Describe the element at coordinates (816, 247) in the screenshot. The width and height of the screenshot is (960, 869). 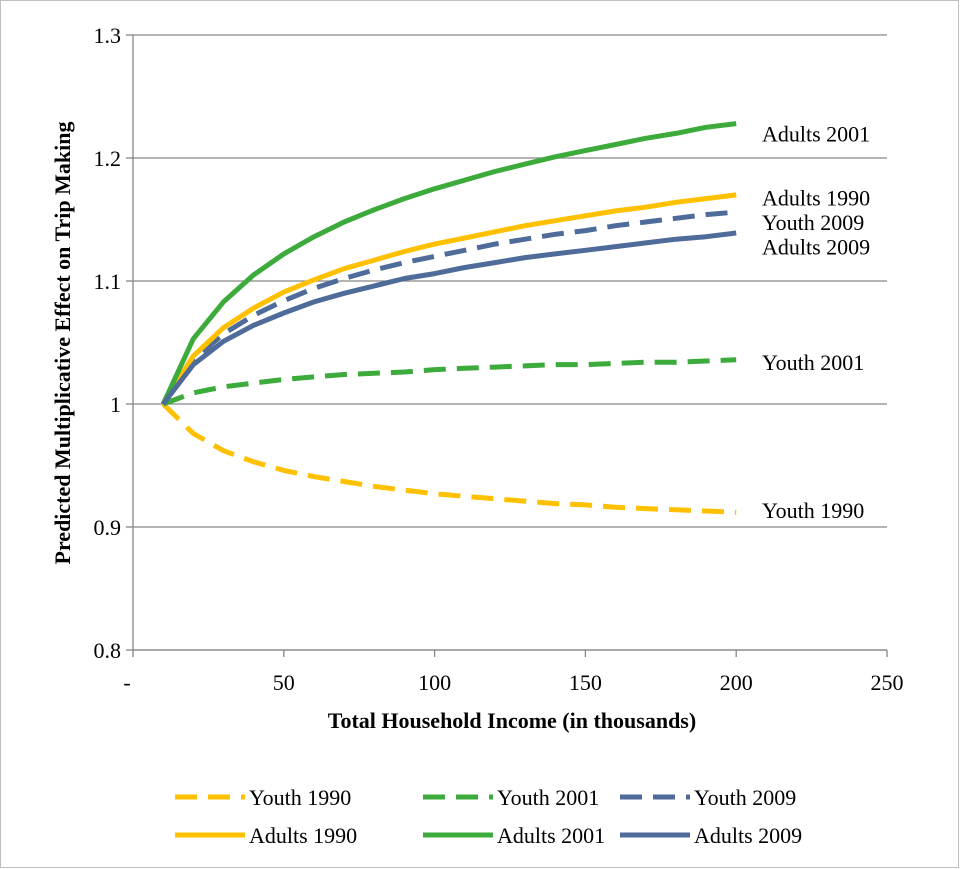
I see `end-label-adults-2009: Adults 2009` at that location.